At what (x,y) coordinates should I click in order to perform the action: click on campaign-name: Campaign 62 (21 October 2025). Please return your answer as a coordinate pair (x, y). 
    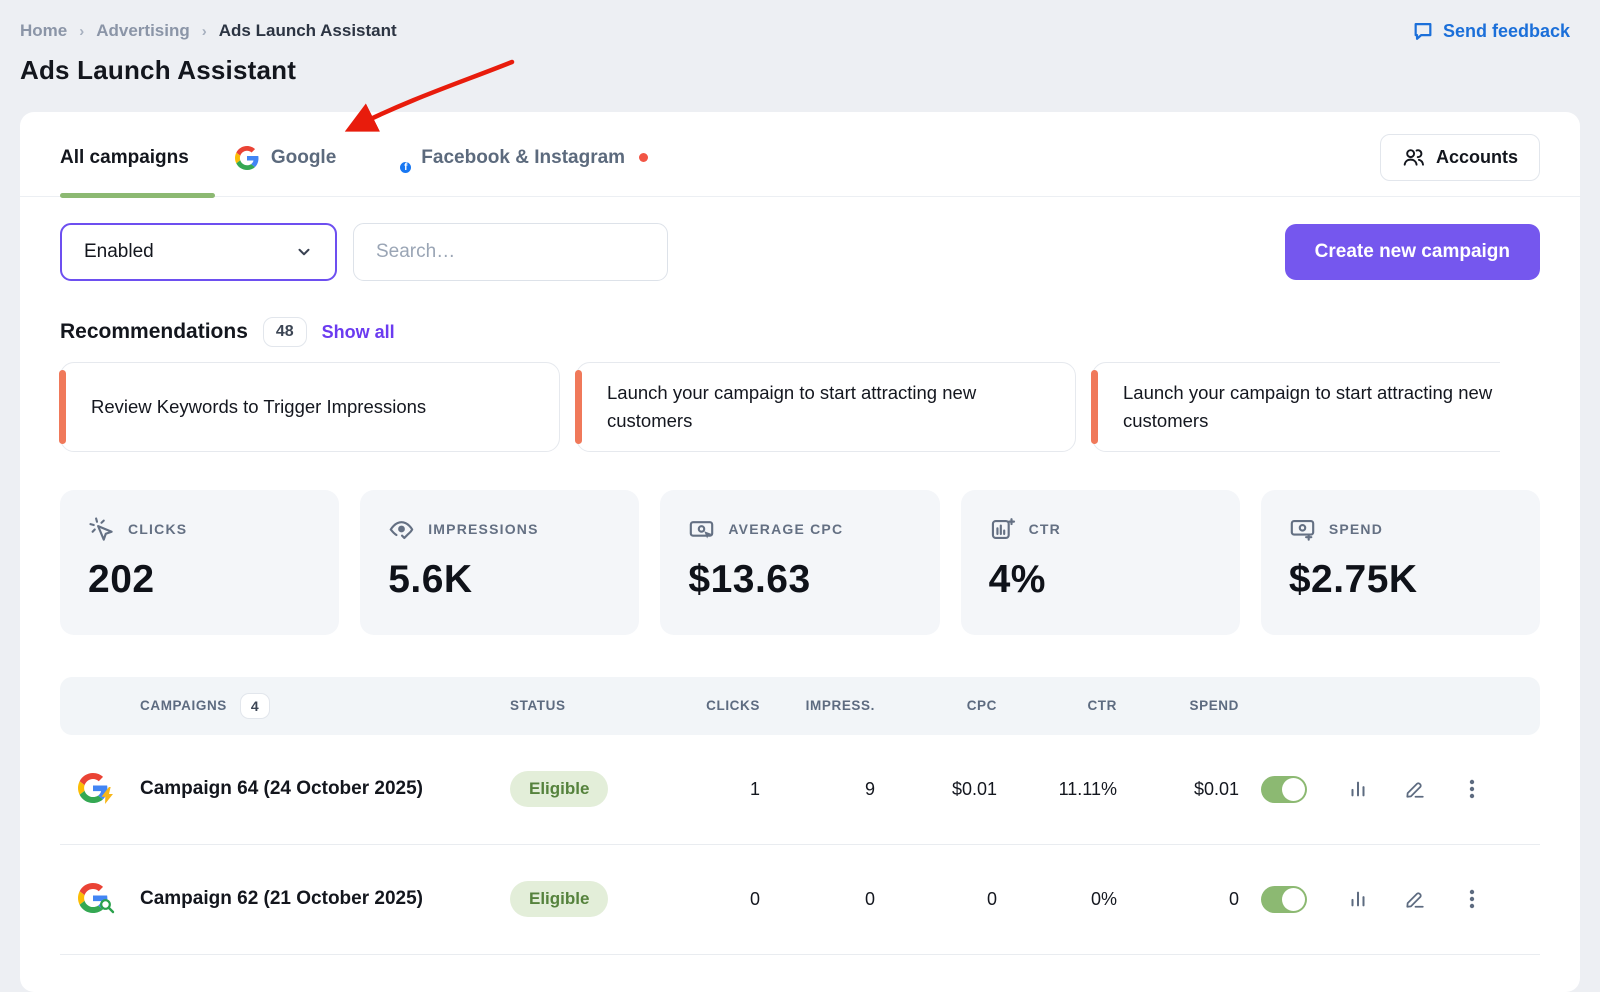
    Looking at the image, I should click on (281, 898).